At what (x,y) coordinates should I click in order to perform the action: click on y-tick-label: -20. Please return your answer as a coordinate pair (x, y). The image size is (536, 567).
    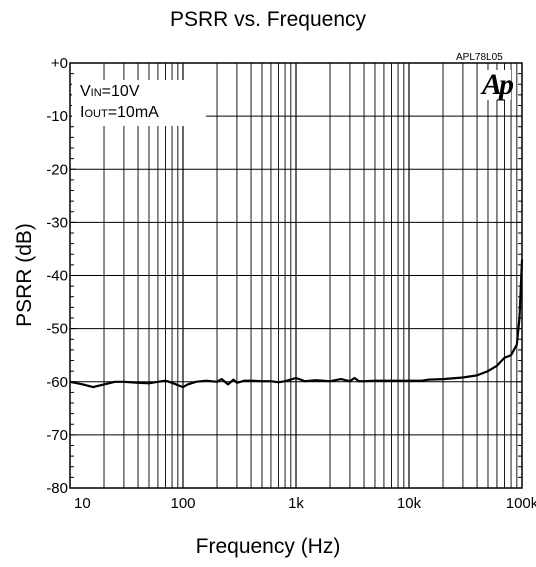
    Looking at the image, I should click on (57, 169).